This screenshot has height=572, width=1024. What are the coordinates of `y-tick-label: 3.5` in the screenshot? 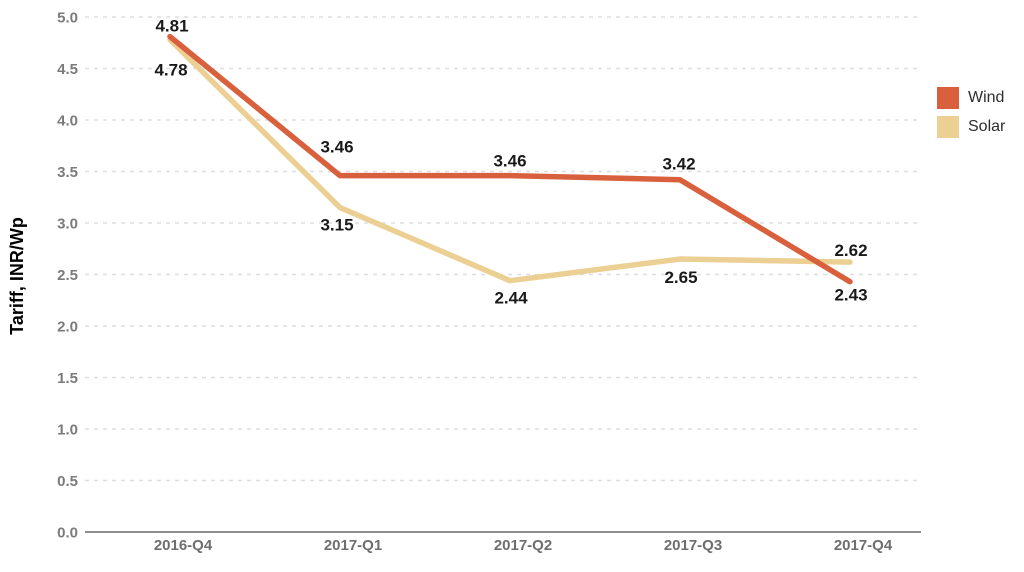 It's located at (67, 172).